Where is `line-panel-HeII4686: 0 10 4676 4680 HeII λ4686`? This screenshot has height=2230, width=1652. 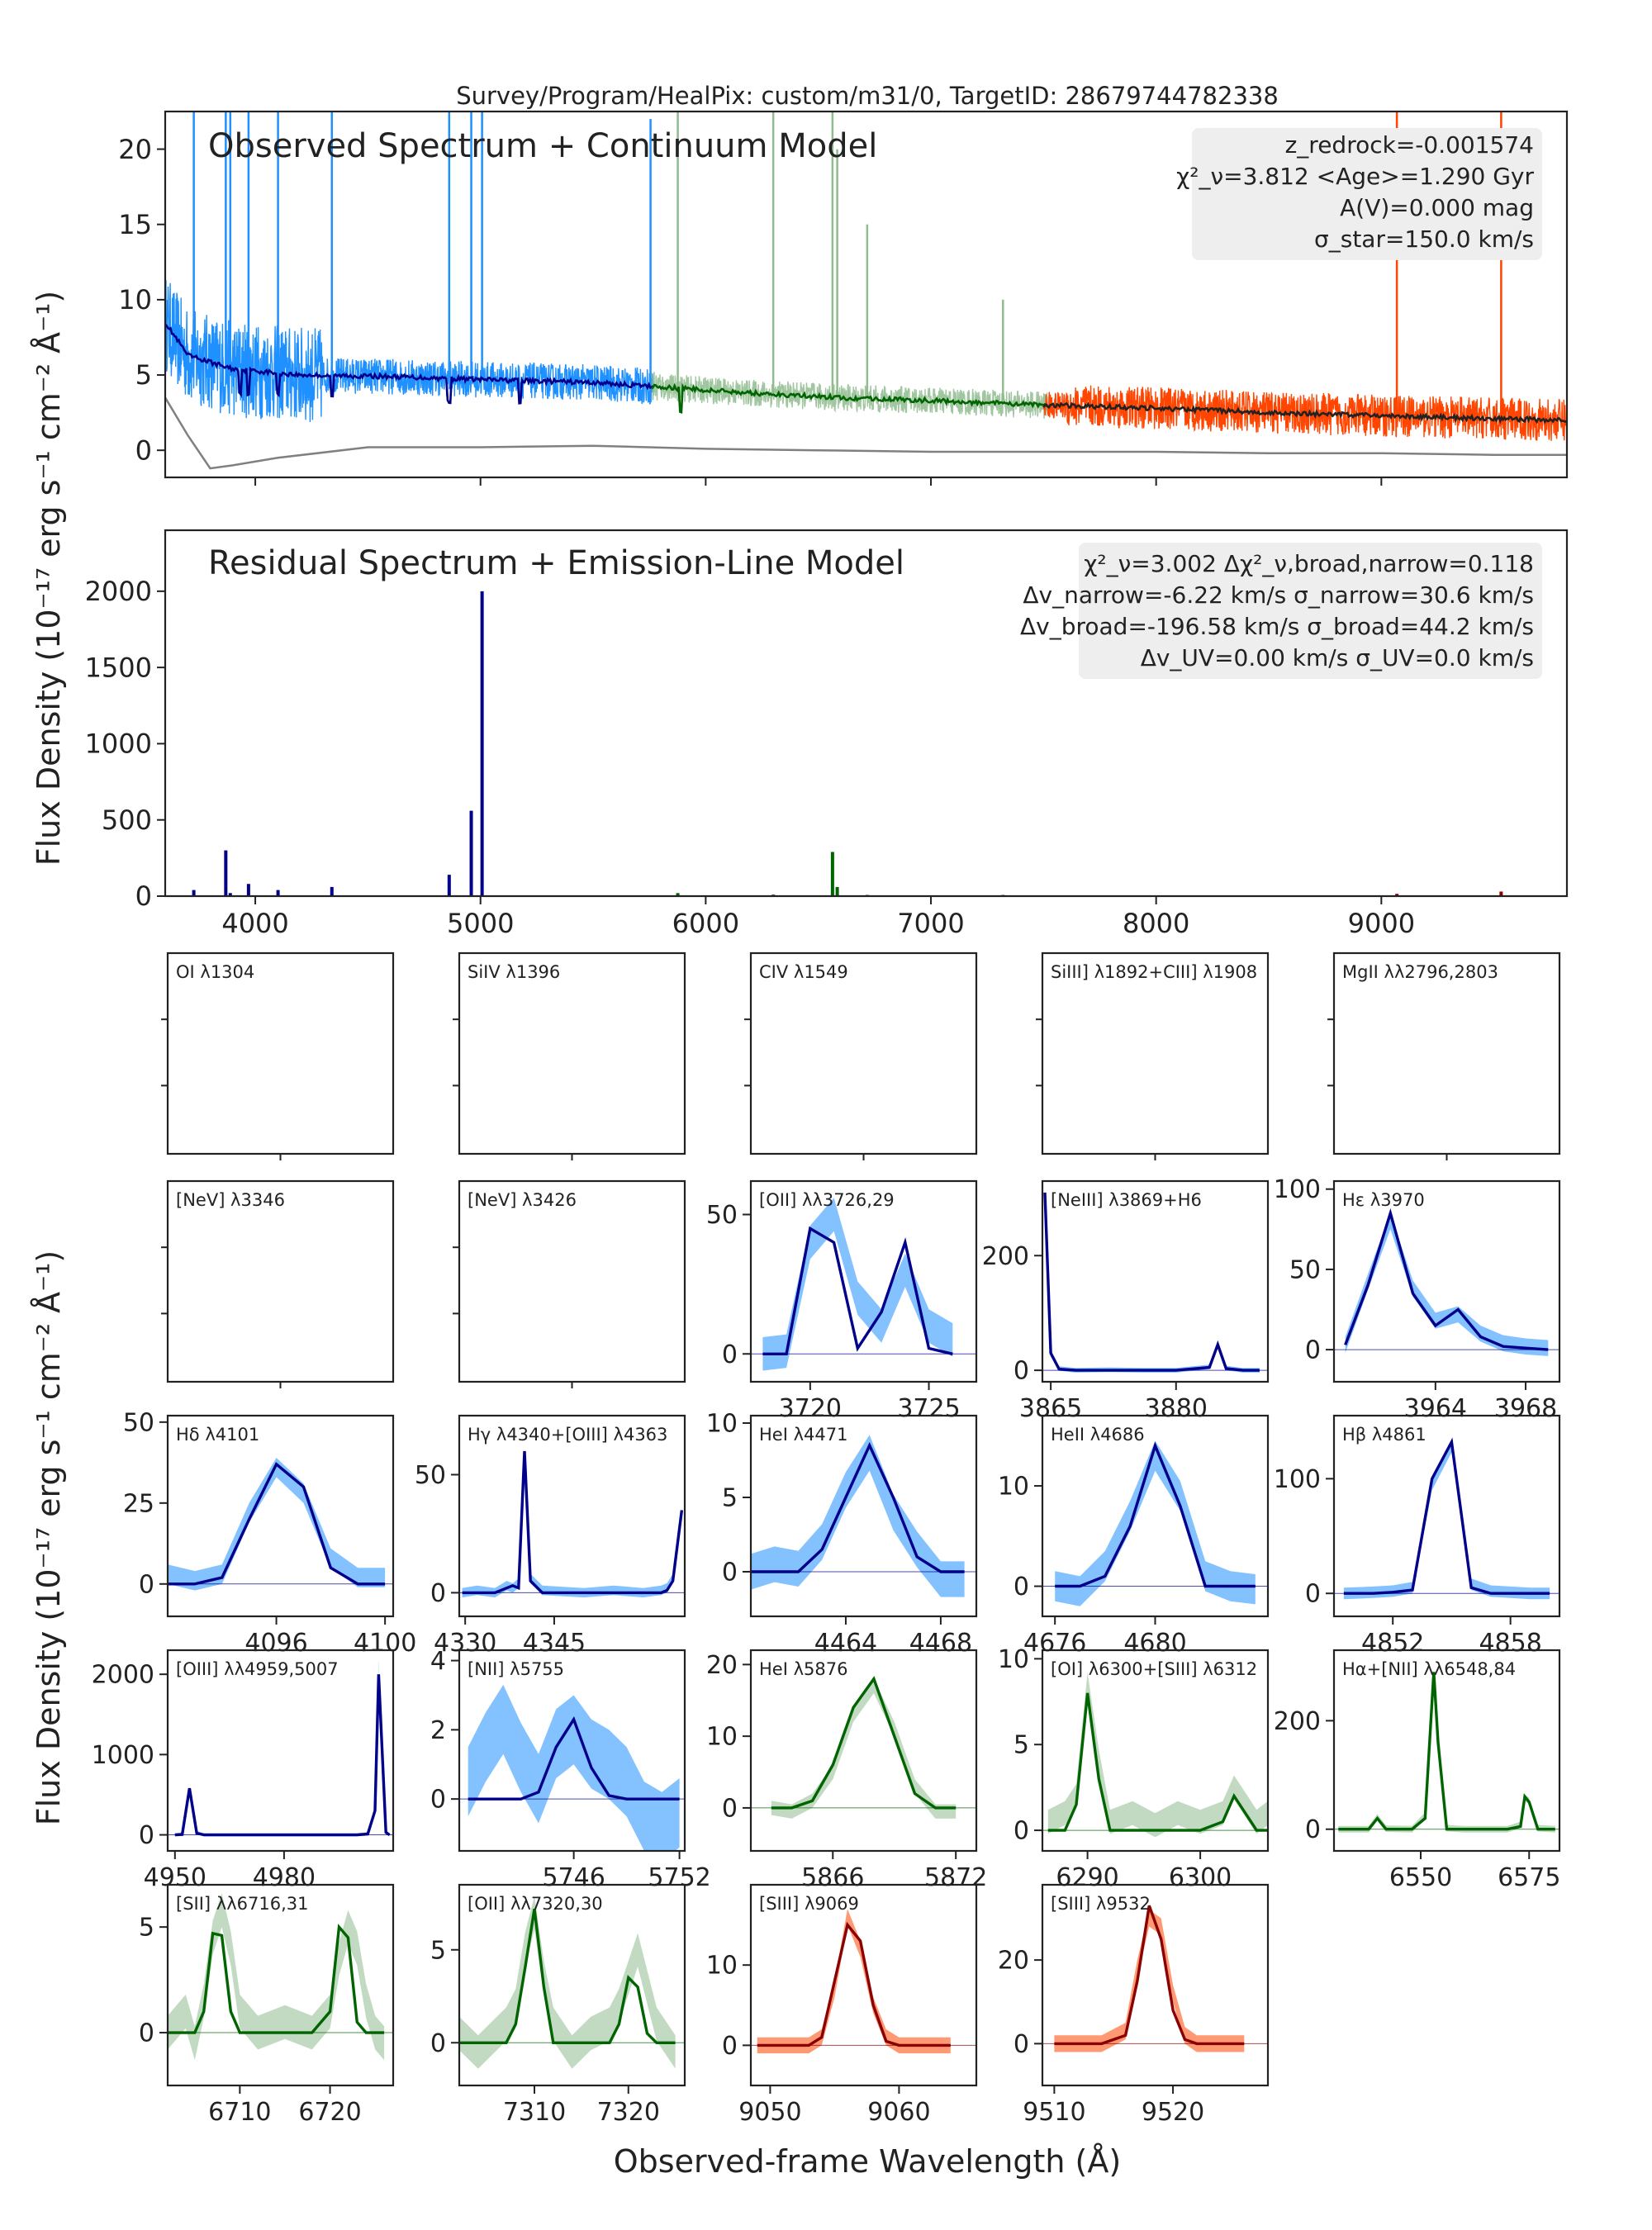
line-panel-HeII4686: 0 10 4676 4680 HeII λ4686 is located at coordinates (1134, 1536).